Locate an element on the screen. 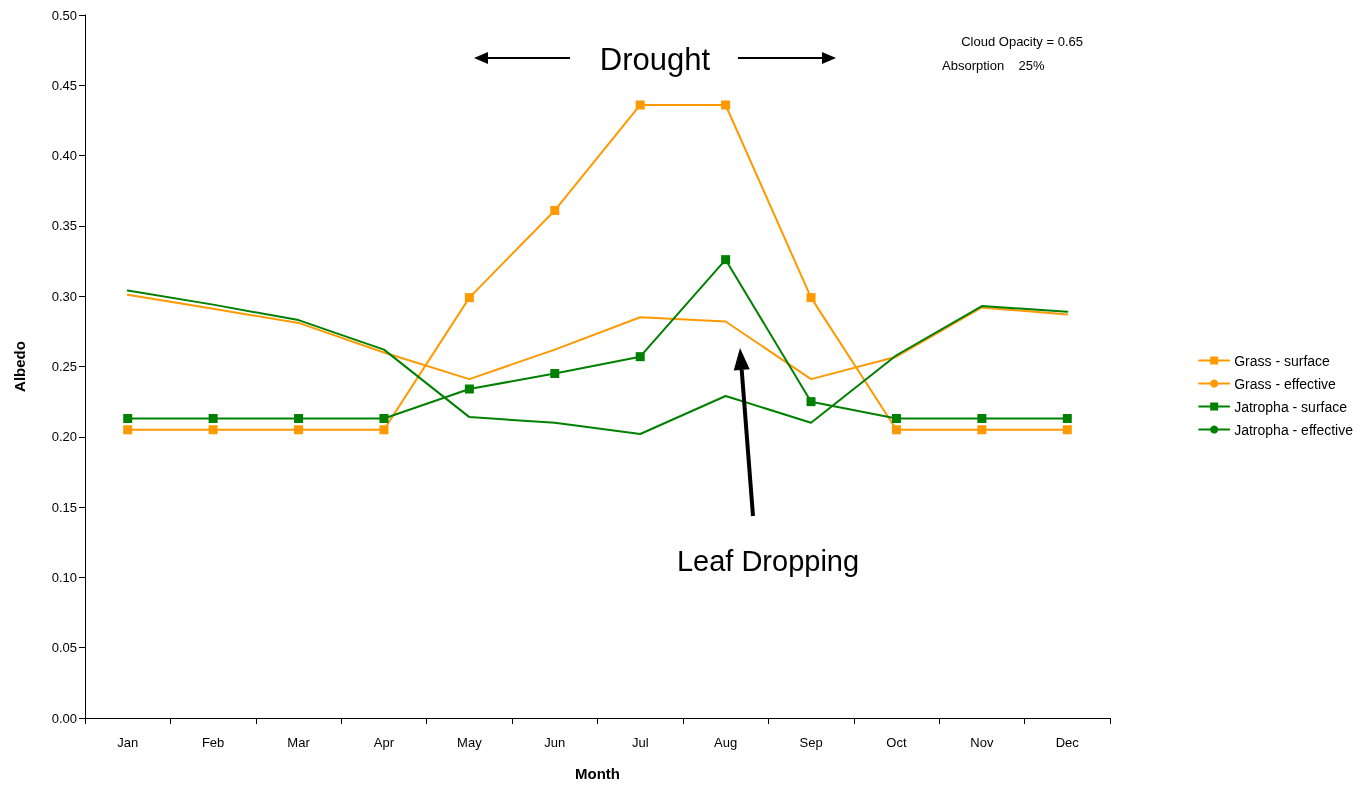  y-tick-label: 0.25 is located at coordinates (64, 366).